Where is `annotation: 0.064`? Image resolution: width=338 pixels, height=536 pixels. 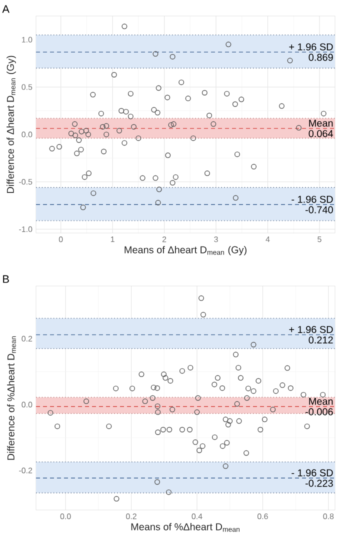
annotation: 0.064 is located at coordinates (321, 134).